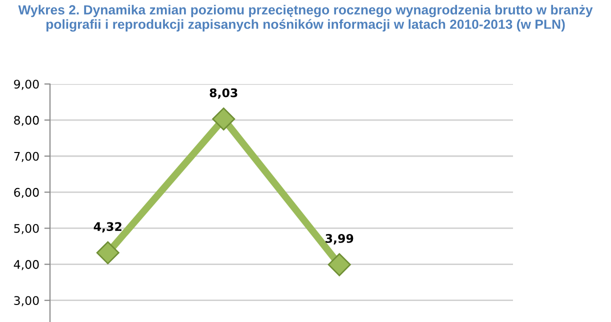 The image size is (611, 322). I want to click on y-tick-label: 4,00, so click(26, 265).